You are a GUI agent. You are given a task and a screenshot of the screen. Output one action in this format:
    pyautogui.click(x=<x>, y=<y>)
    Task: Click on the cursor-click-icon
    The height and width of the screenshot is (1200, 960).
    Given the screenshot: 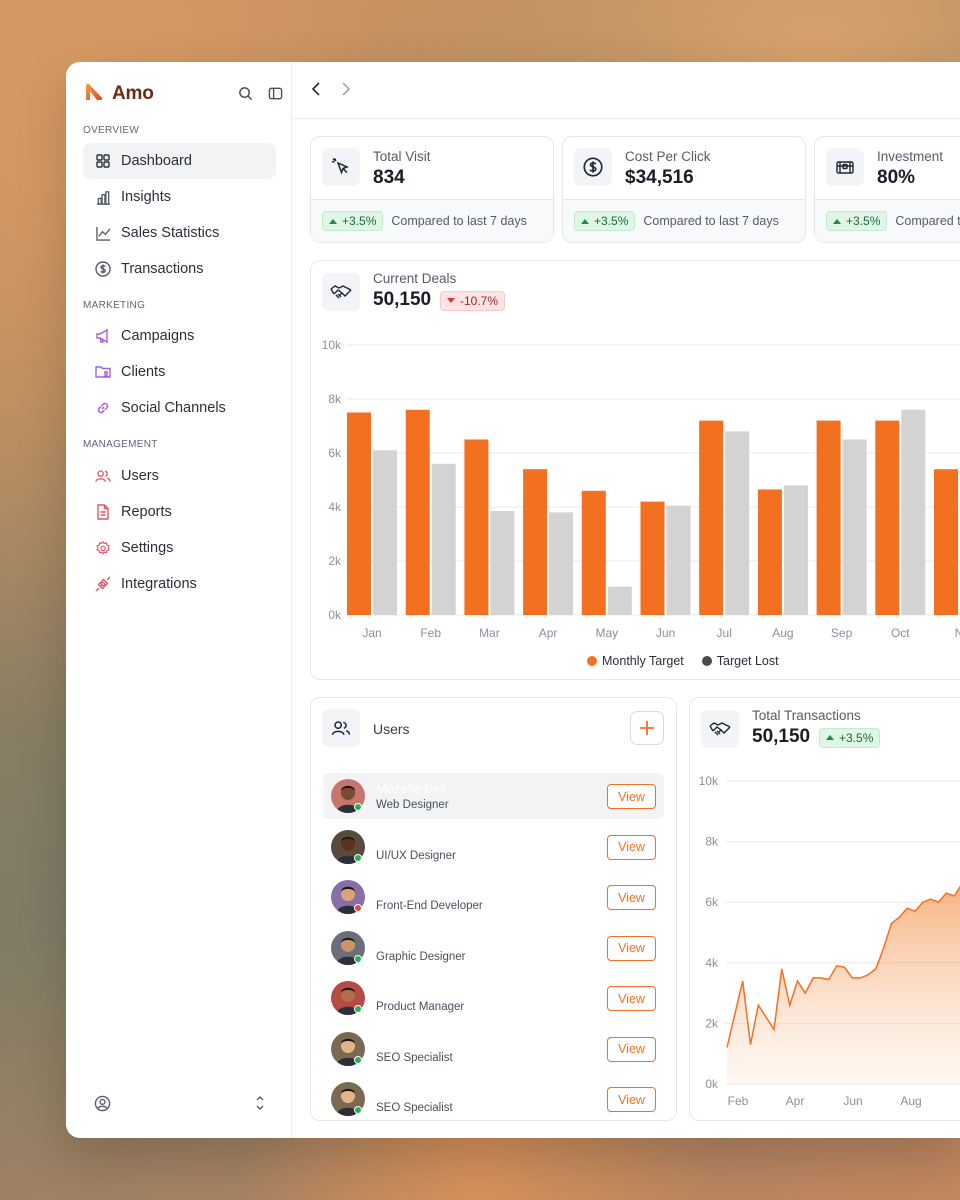 What is the action you would take?
    pyautogui.click(x=341, y=167)
    